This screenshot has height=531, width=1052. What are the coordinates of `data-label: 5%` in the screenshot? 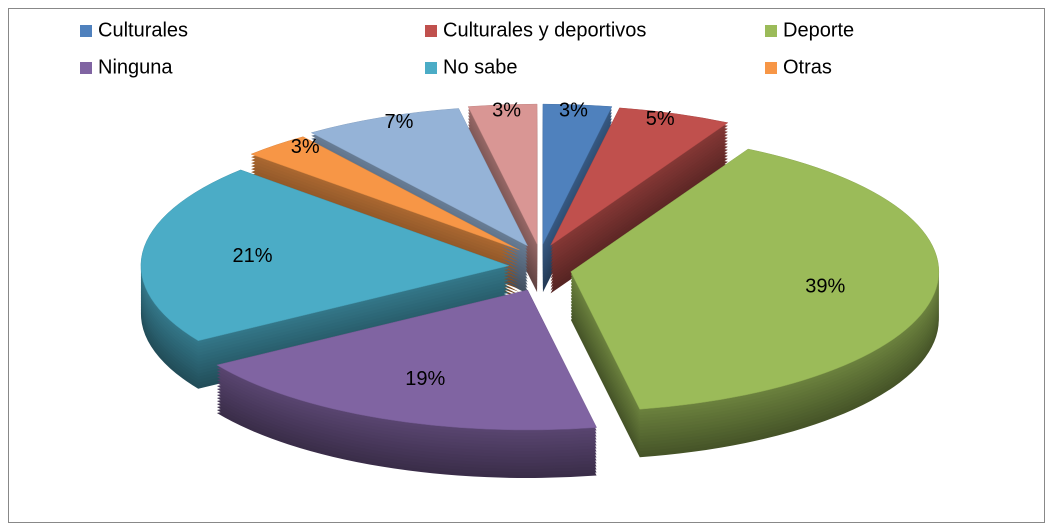 It's located at (660, 119).